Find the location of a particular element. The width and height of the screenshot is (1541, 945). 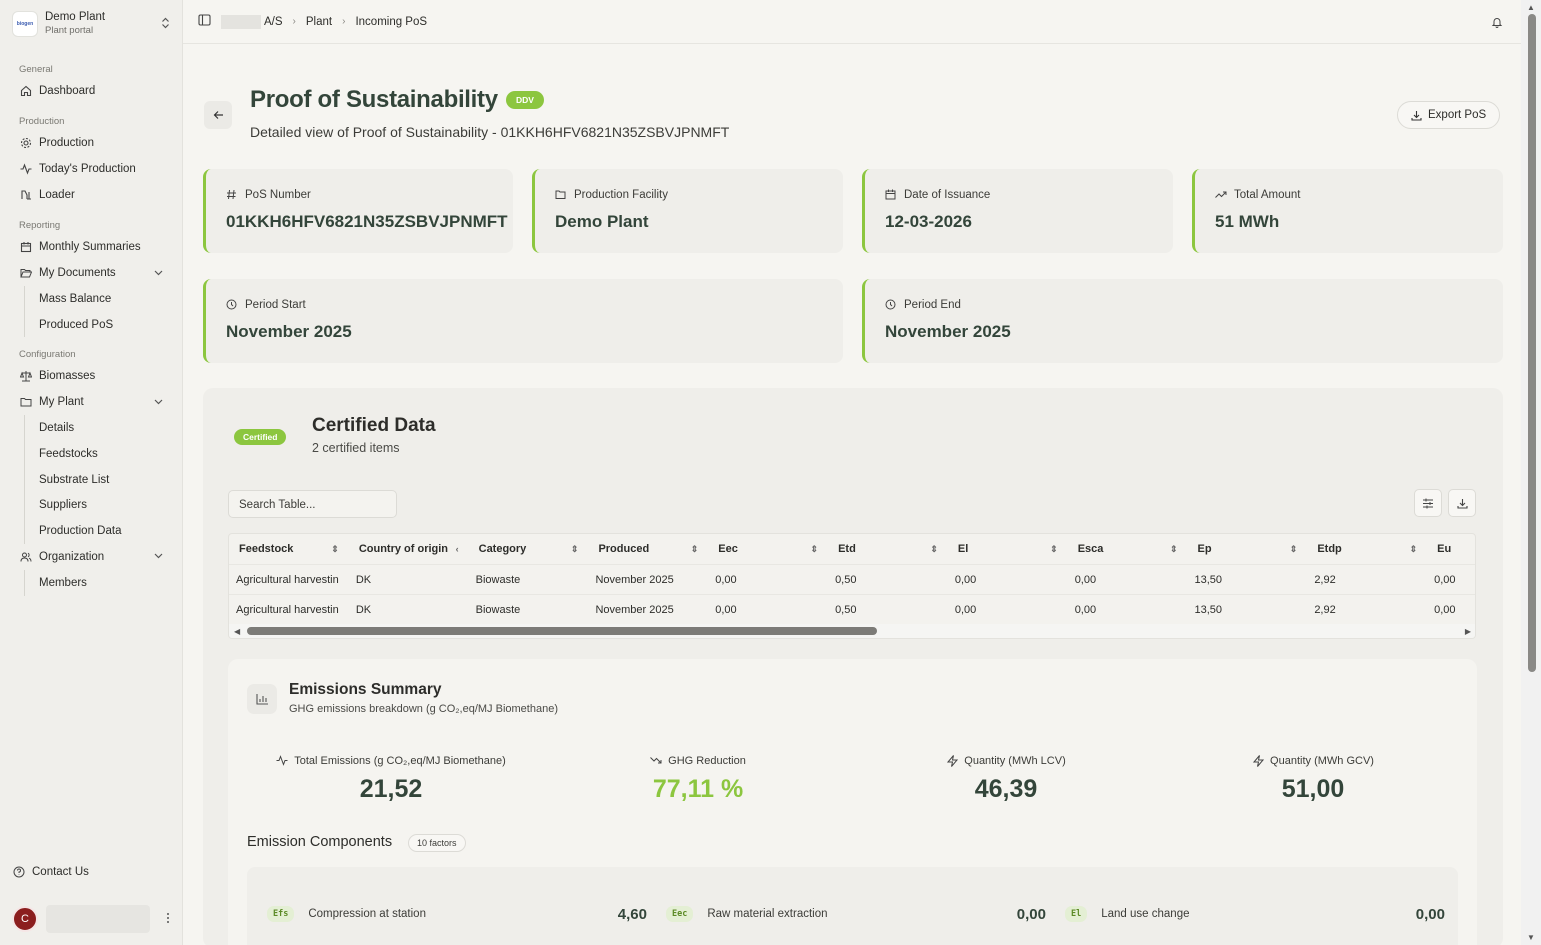

nav-mass-balance: Mass Balance is located at coordinates (103, 299).